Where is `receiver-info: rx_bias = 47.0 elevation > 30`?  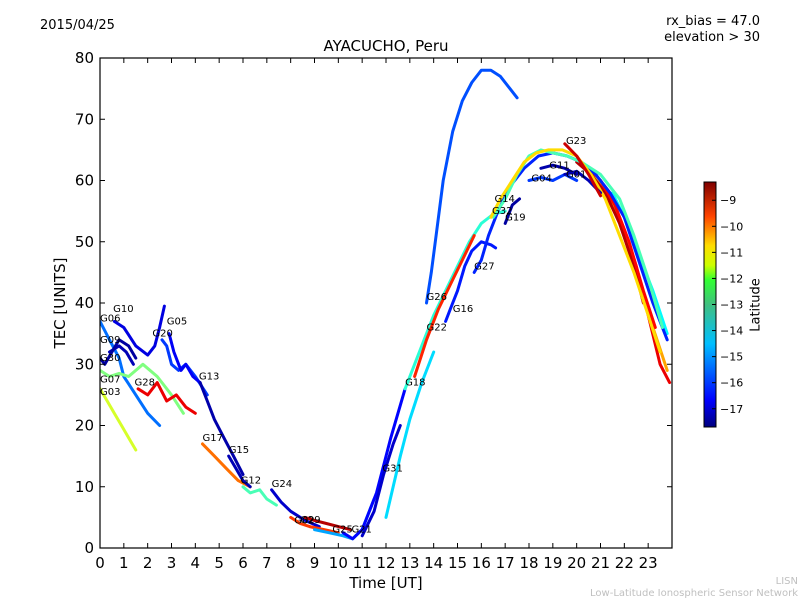 receiver-info: rx_bias = 47.0 elevation > 30 is located at coordinates (712, 30).